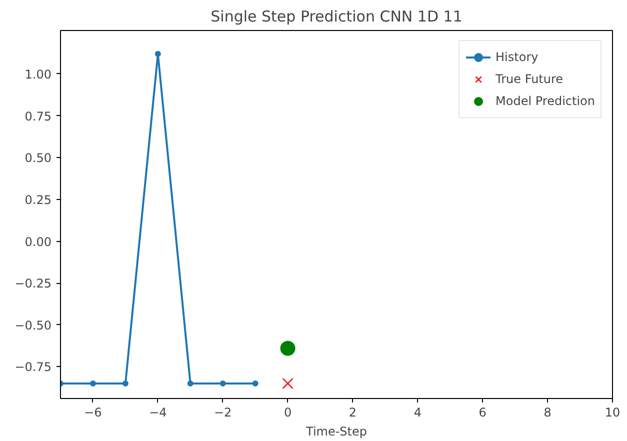 The height and width of the screenshot is (441, 627). I want to click on x-tick-label: 10, so click(612, 413).